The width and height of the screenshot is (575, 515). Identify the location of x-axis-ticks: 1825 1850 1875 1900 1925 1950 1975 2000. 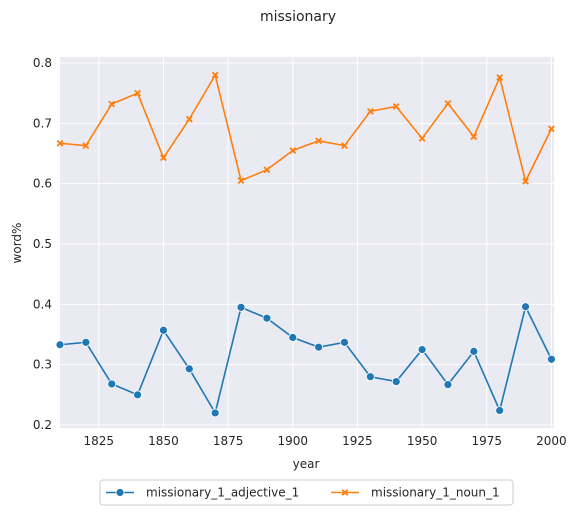
(325, 441).